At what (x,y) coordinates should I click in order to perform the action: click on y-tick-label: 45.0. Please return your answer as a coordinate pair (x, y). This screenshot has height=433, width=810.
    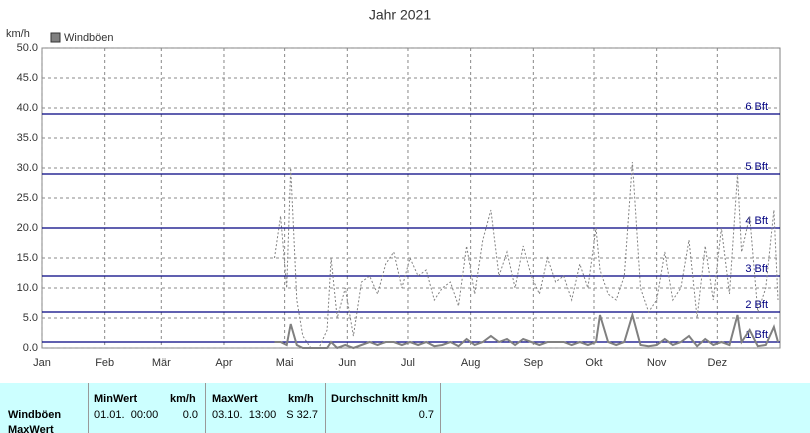
    Looking at the image, I should click on (27, 78).